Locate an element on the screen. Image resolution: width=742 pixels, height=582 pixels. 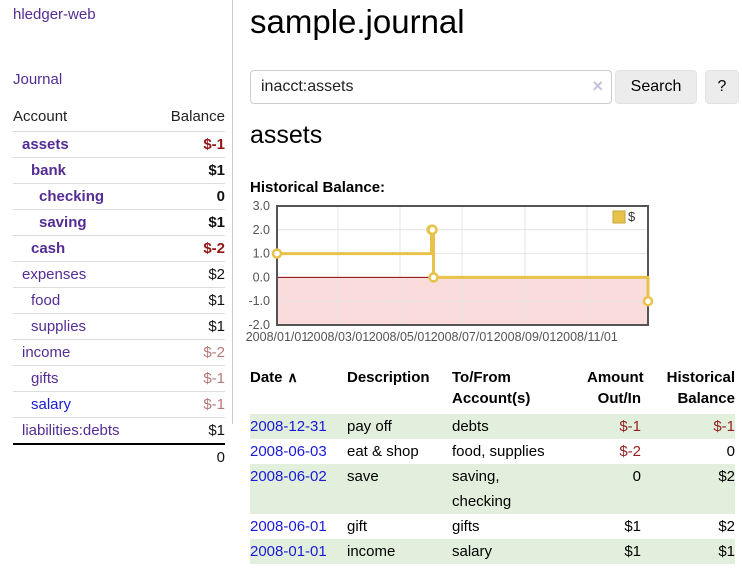
transaction-date-link: 2008-06-03 is located at coordinates (288, 451).